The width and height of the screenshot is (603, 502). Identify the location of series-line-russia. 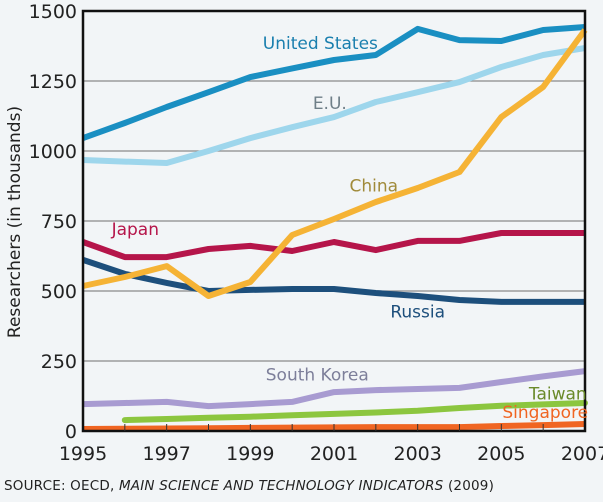
(333, 281).